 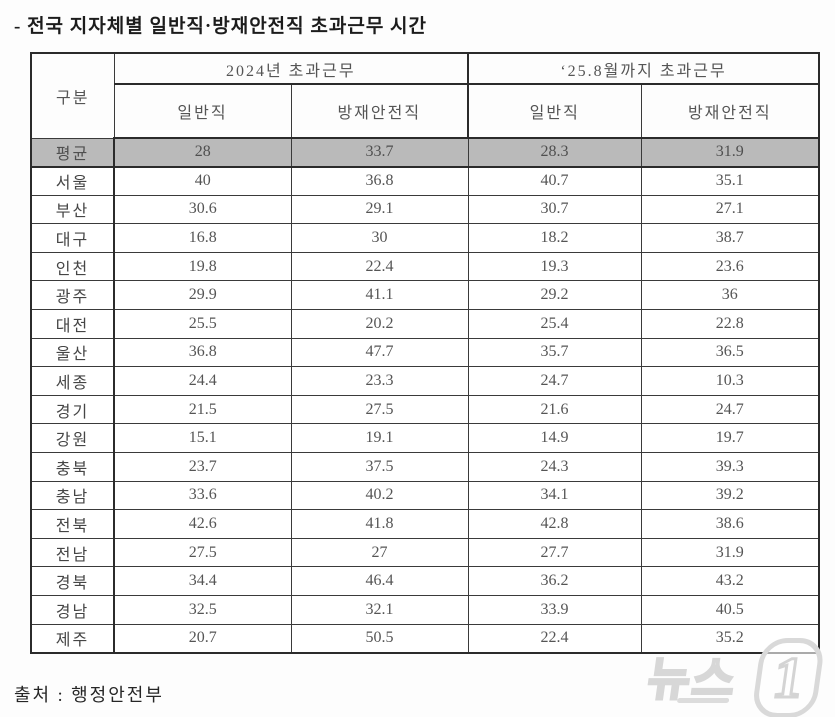 I want to click on value-cell: 27.7, so click(x=554, y=552).